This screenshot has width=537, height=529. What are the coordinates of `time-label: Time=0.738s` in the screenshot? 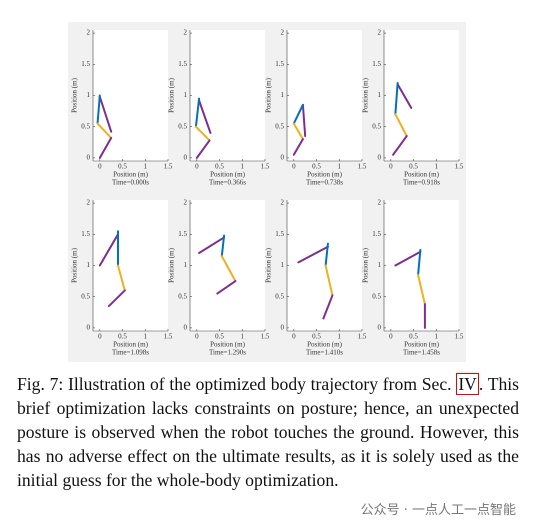 It's located at (324, 183).